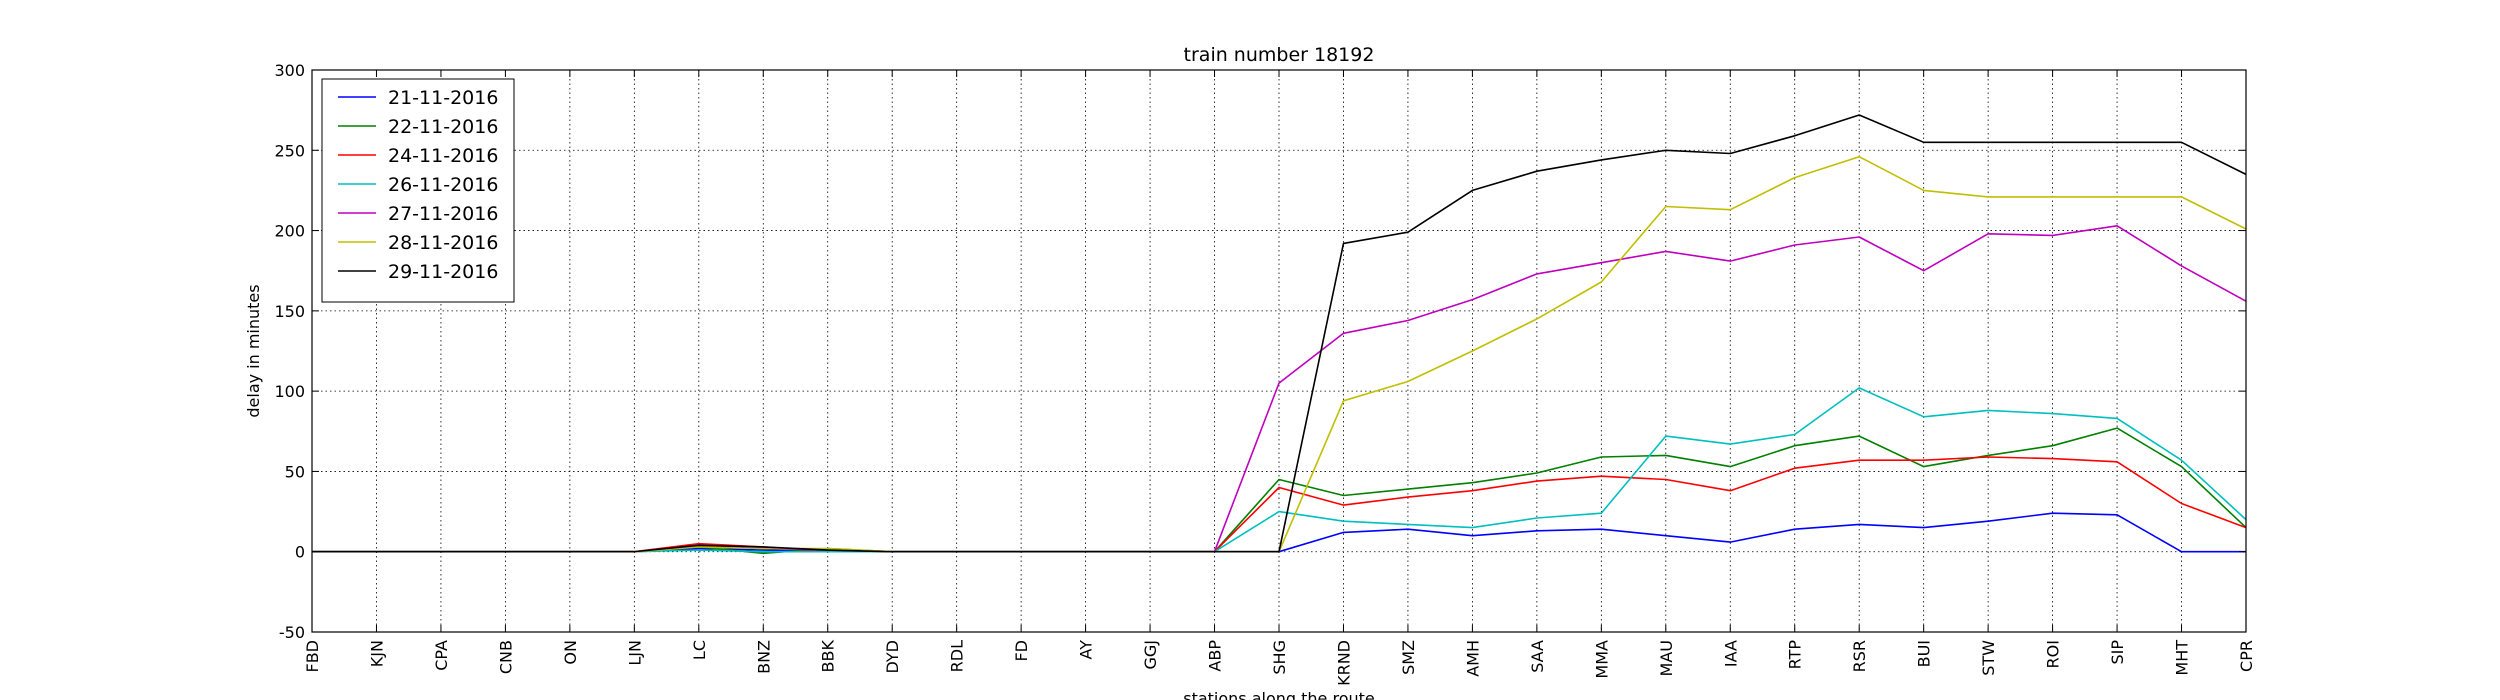 The width and height of the screenshot is (2500, 700). Describe the element at coordinates (1924, 653) in the screenshot. I see `x-tick-label: BUI` at that location.